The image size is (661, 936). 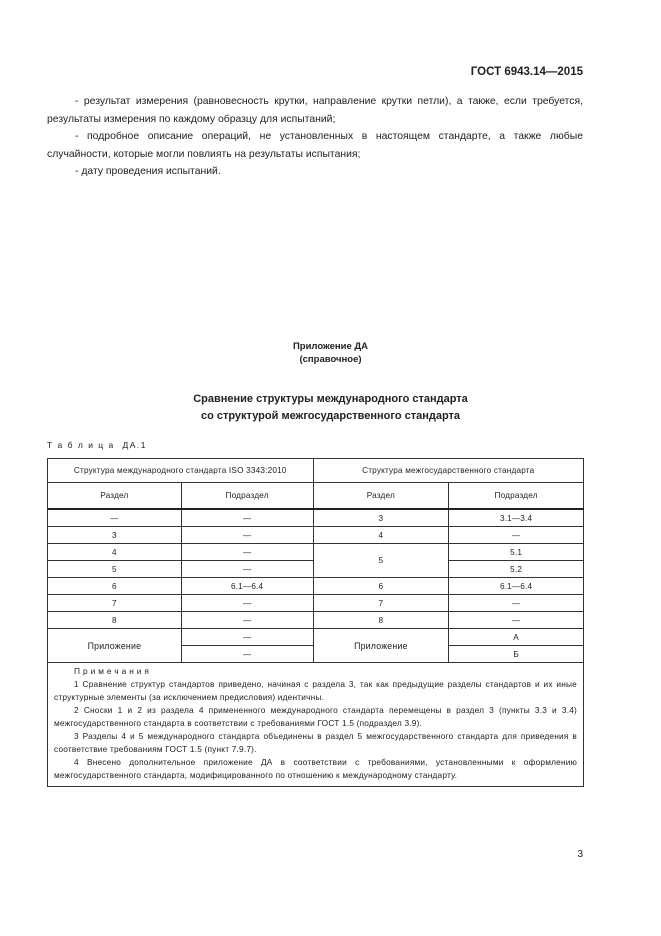 What do you see at coordinates (516, 552) in the screenshot?
I see `table-cell: 5.1` at bounding box center [516, 552].